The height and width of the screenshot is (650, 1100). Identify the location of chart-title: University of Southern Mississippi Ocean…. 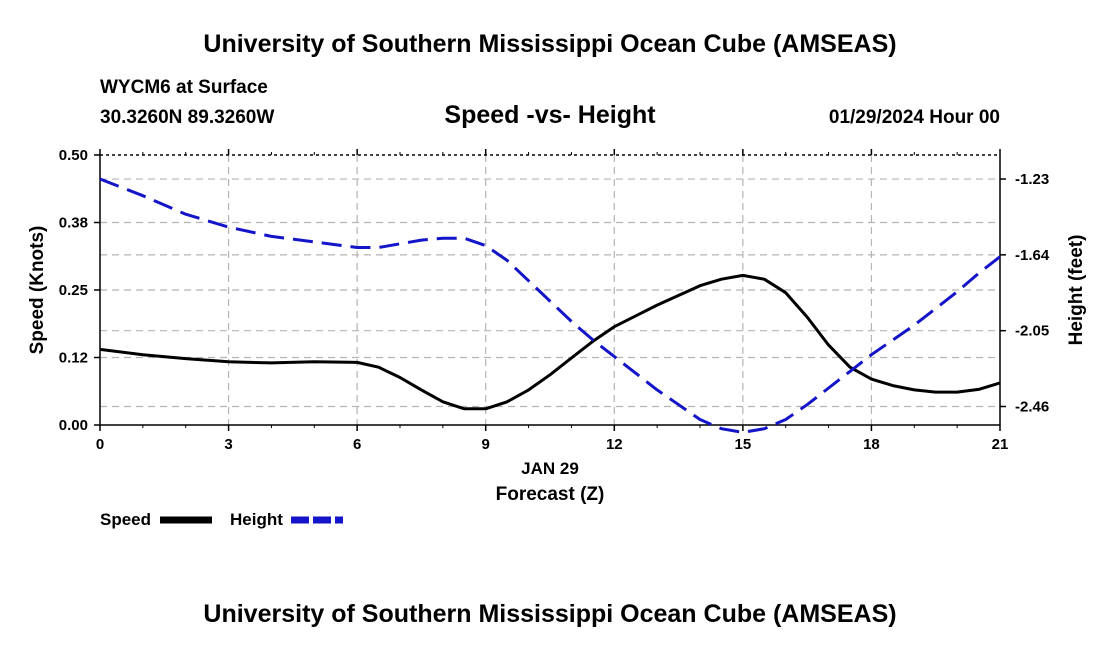
(550, 44).